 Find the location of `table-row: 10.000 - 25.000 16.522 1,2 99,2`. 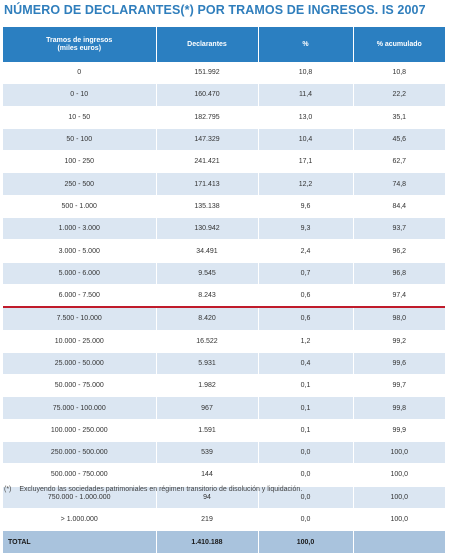

table-row: 10.000 - 25.000 16.522 1,2 99,2 is located at coordinates (224, 341).